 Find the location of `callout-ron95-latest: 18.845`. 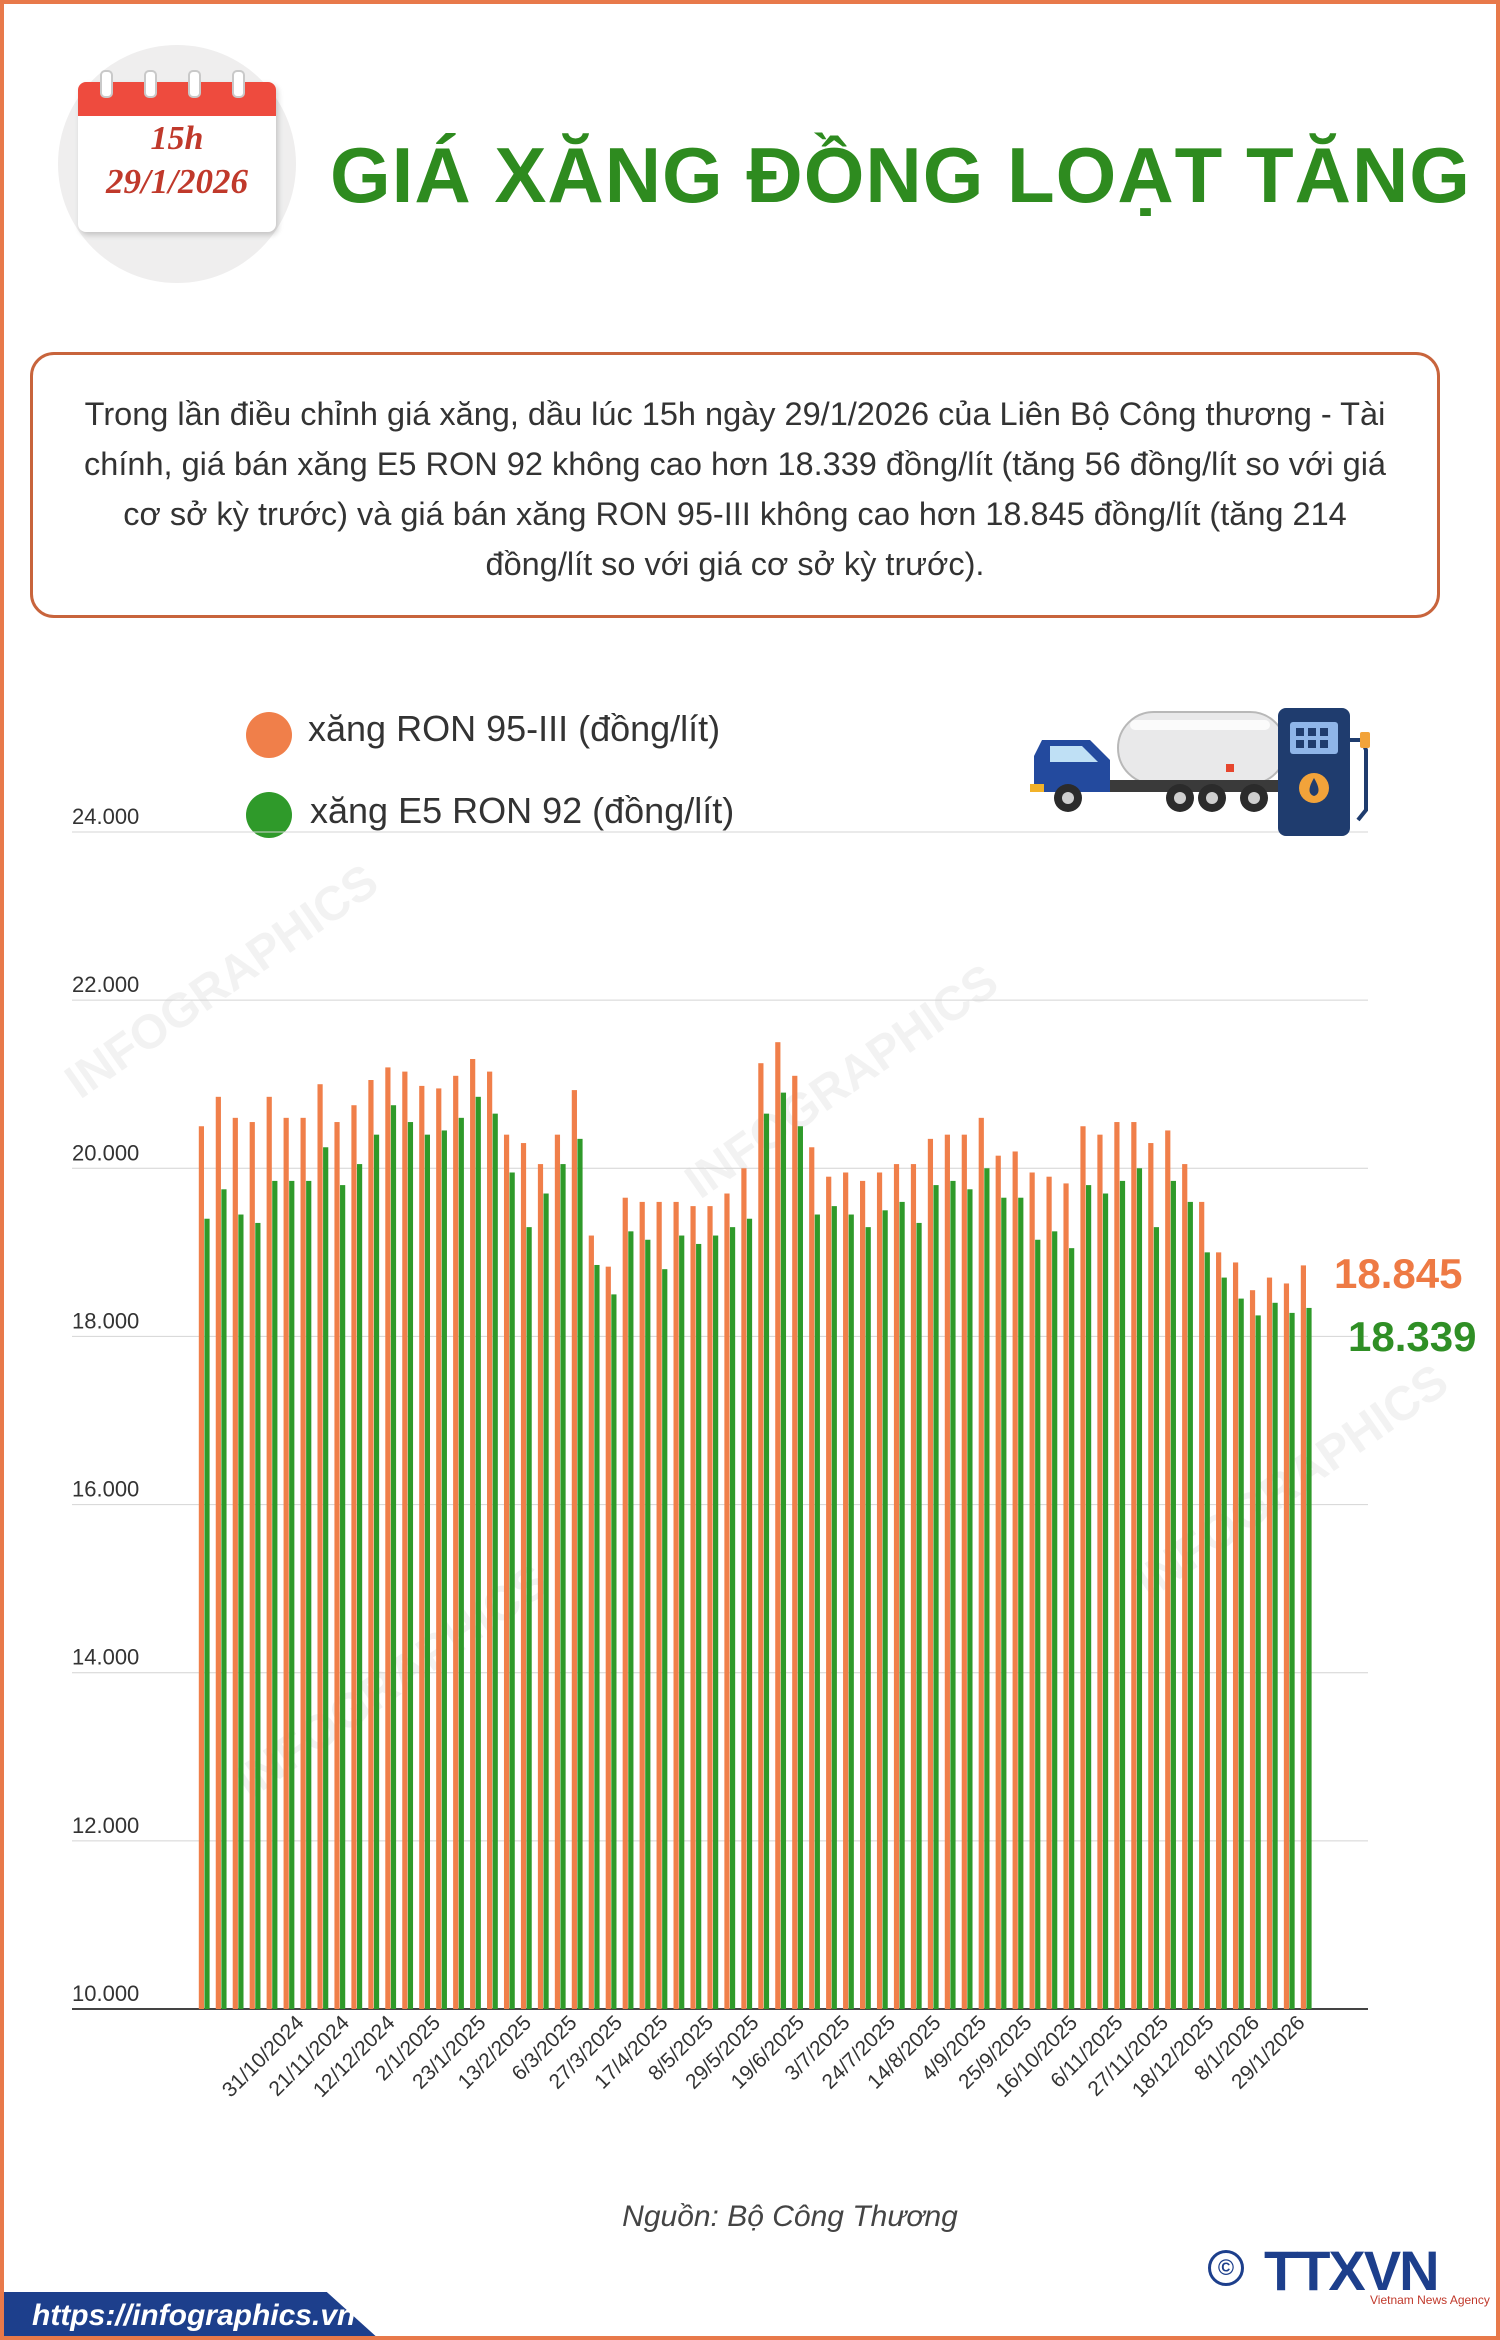

callout-ron95-latest: 18.845 is located at coordinates (1398, 1273).